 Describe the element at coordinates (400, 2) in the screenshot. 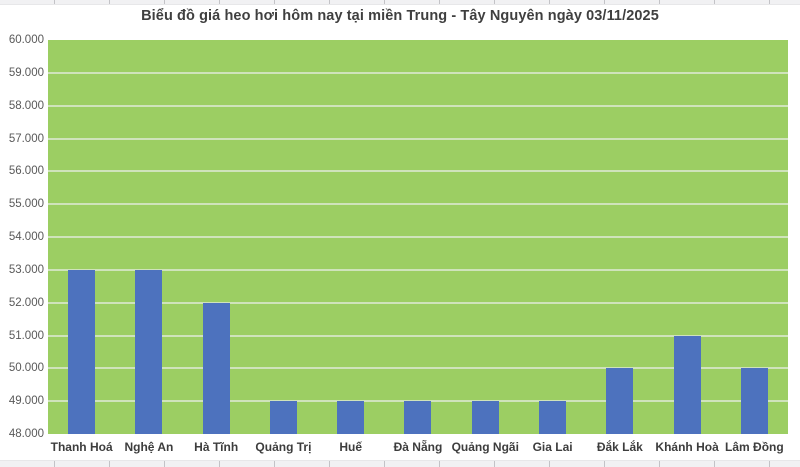

I see `top-edge-strip` at that location.